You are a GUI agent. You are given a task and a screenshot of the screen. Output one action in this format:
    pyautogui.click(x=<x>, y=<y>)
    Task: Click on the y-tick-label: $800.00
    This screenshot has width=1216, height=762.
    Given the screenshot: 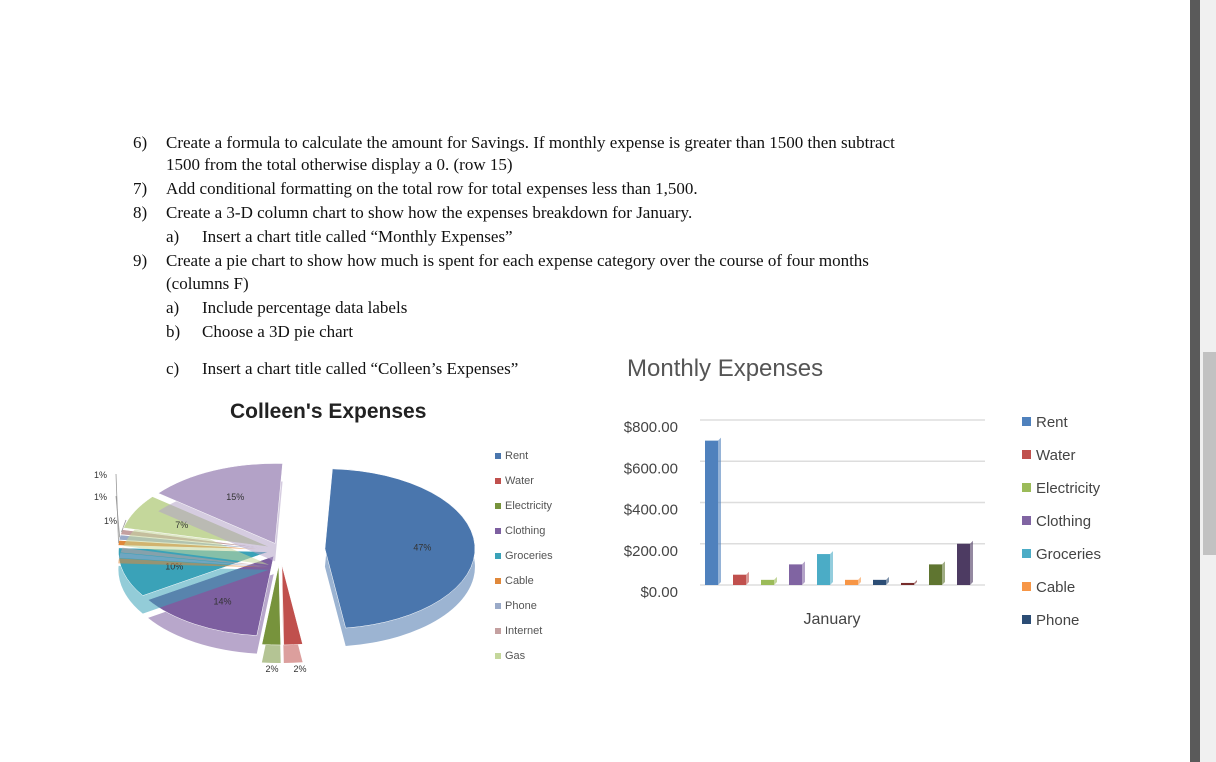 What is the action you would take?
    pyautogui.click(x=651, y=427)
    